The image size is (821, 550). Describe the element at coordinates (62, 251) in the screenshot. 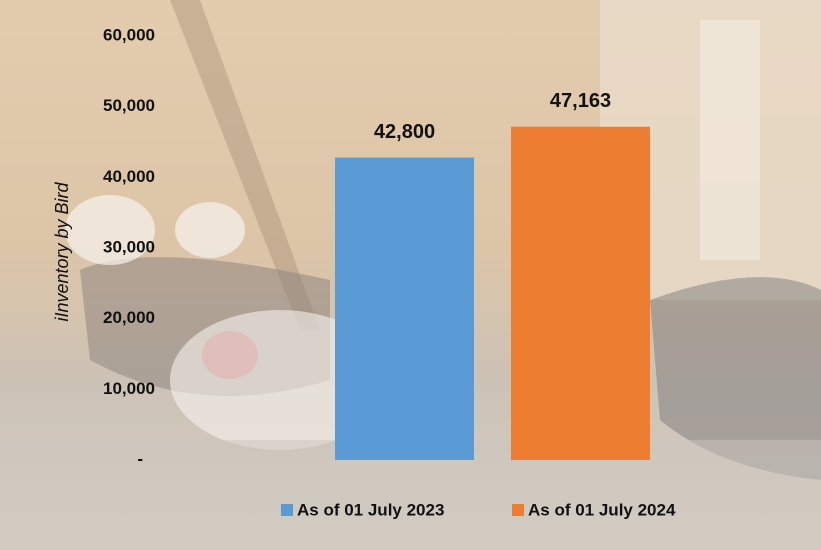

I see `y-axis-label: iInventory by Bird` at that location.